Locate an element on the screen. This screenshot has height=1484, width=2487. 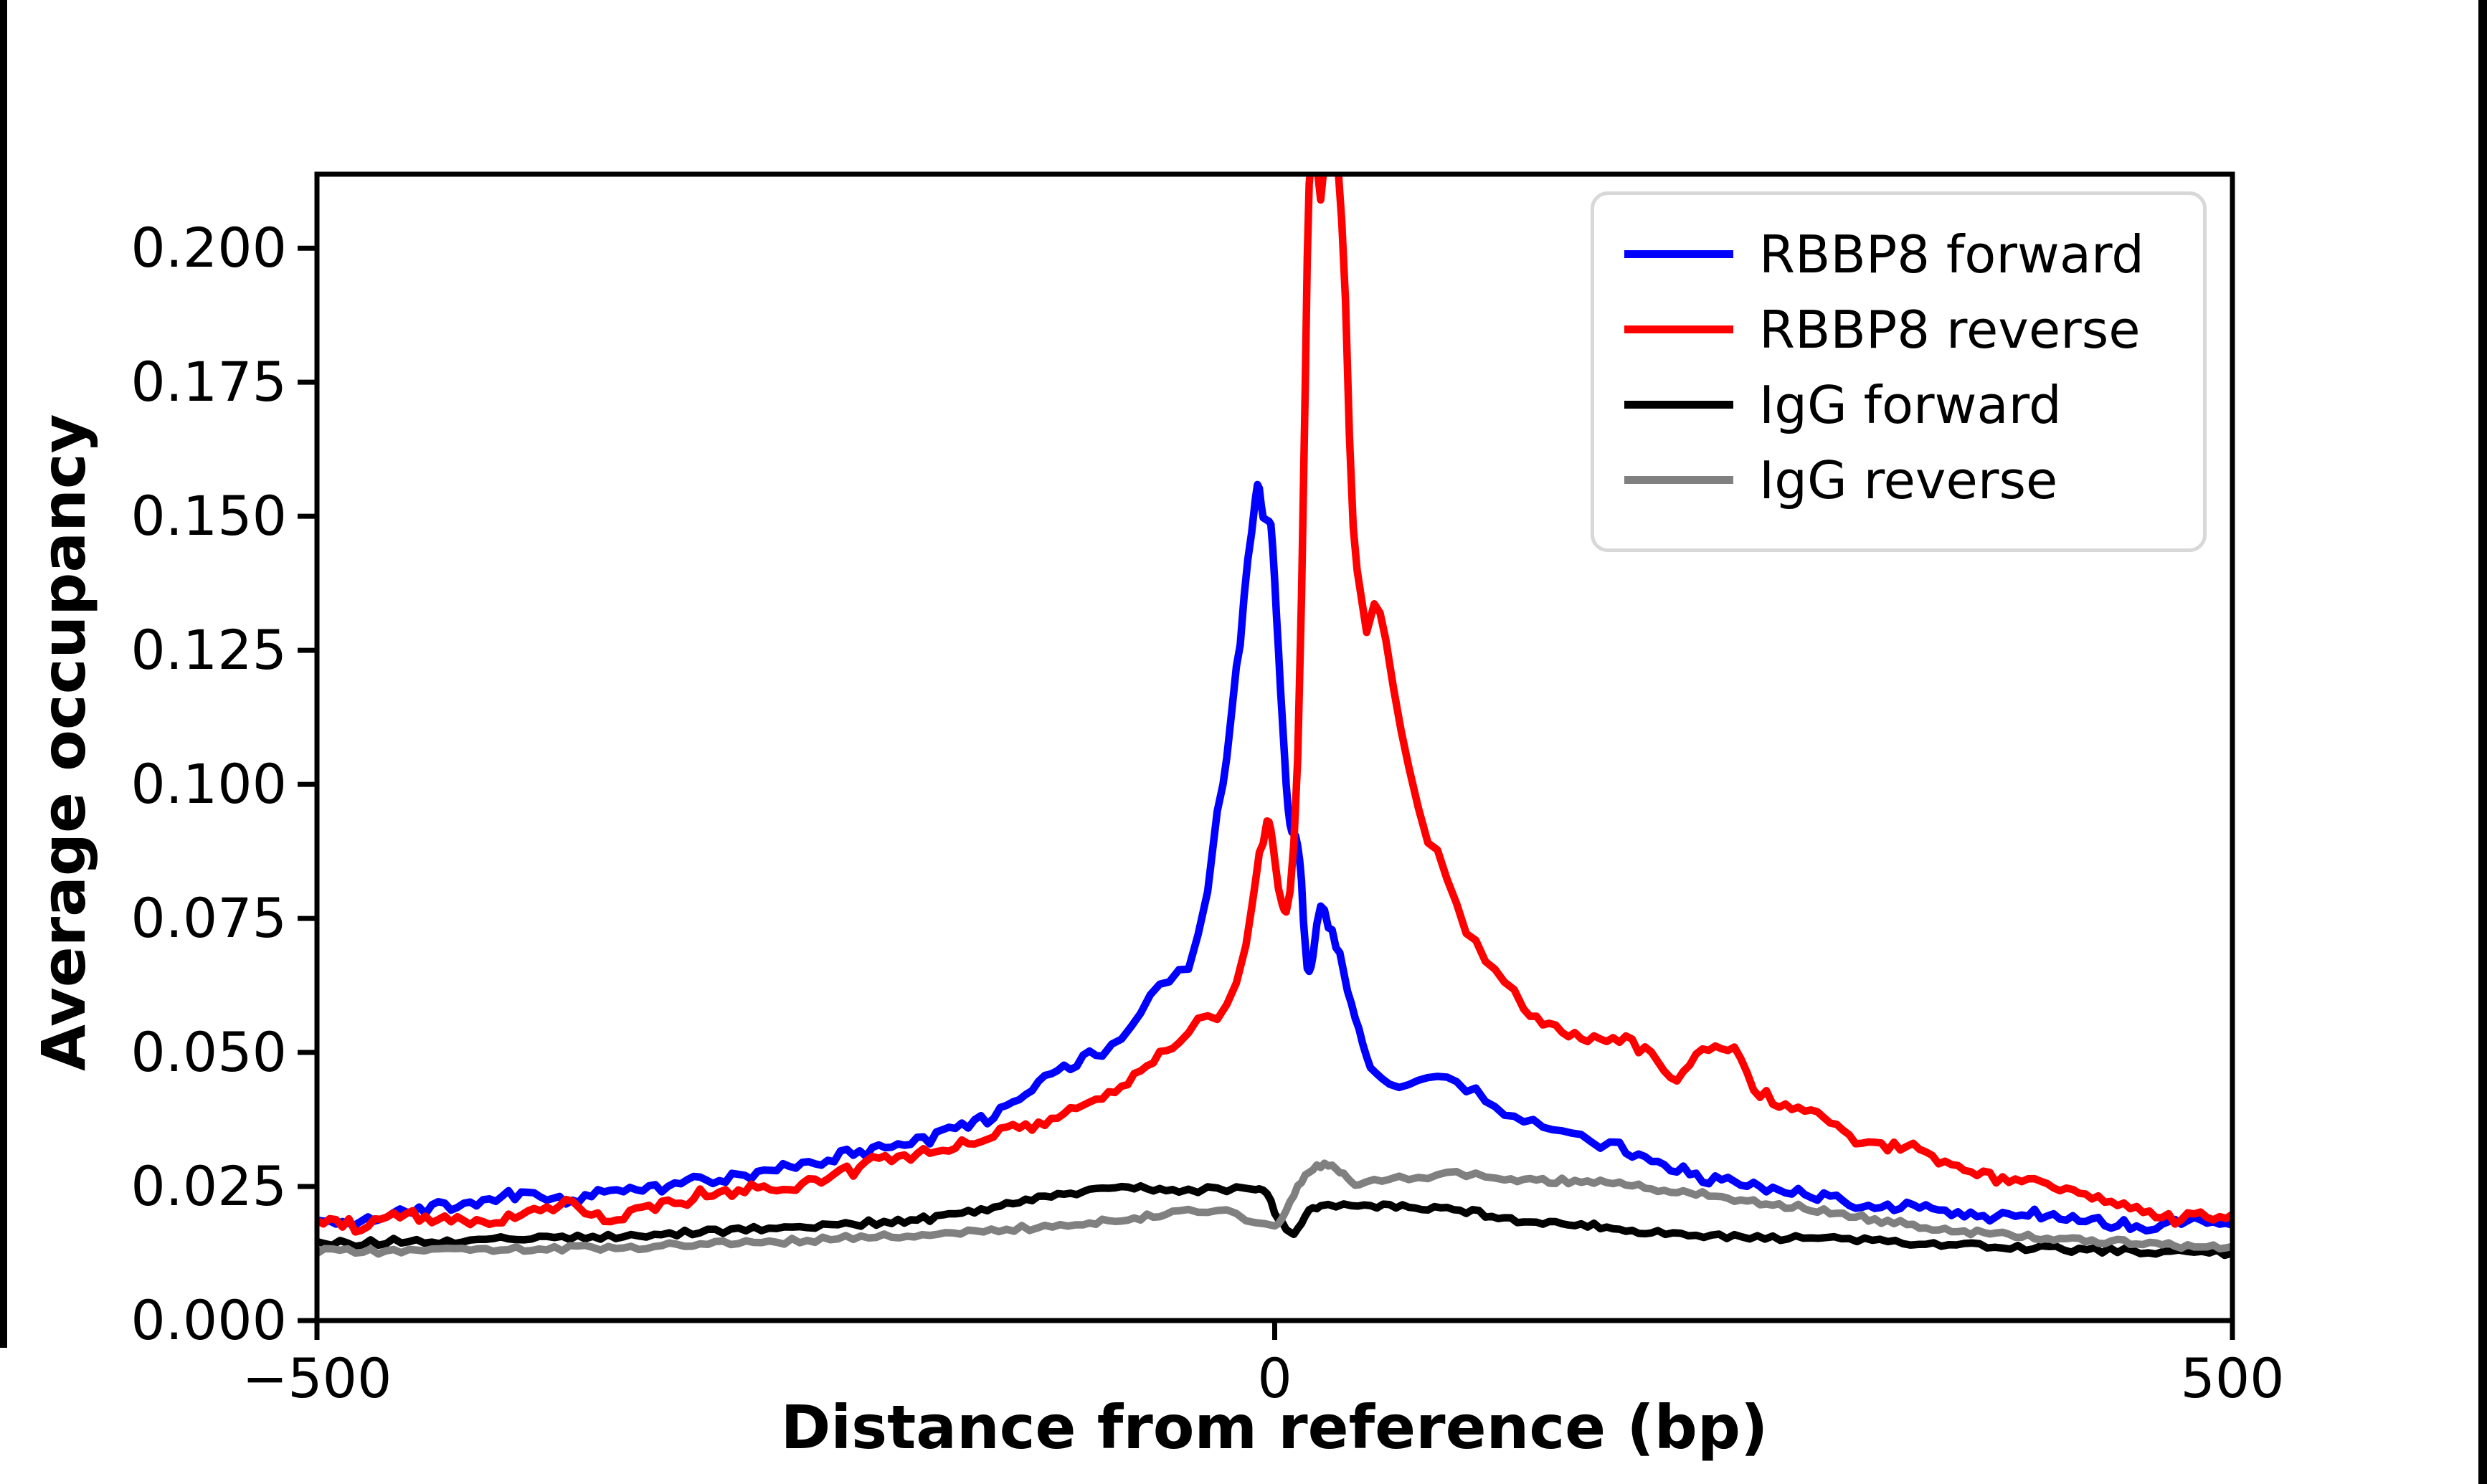
y-tick-label: 0.075 is located at coordinates (209, 919).